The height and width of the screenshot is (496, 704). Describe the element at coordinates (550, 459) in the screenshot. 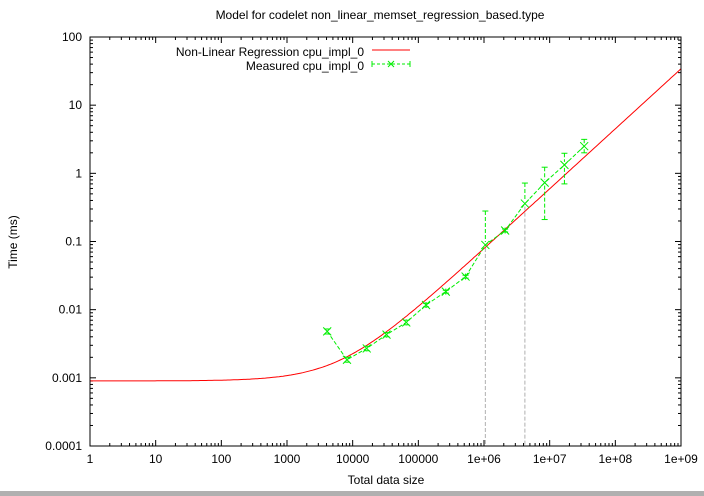

I see `x-tick-label: 1e+07` at that location.